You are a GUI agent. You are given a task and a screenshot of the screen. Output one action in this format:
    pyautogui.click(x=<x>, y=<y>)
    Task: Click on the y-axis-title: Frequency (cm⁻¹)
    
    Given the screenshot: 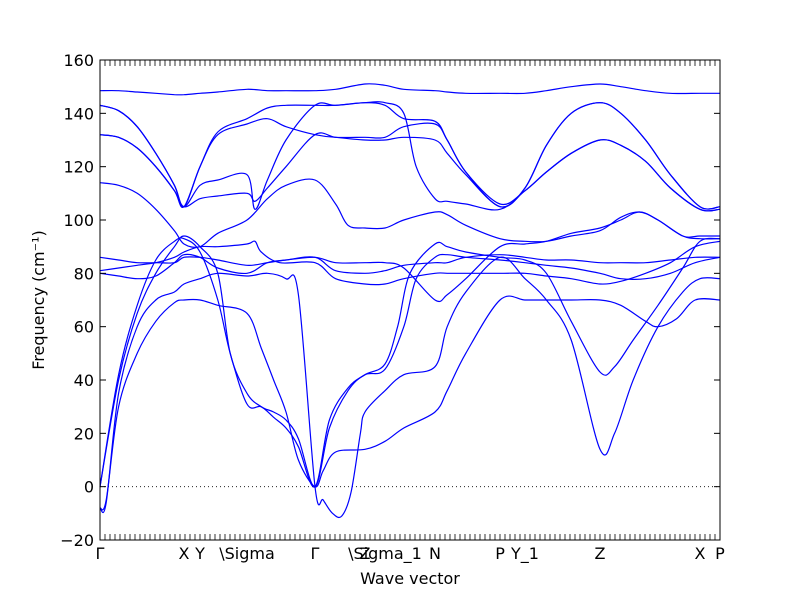 What is the action you would take?
    pyautogui.click(x=38, y=299)
    